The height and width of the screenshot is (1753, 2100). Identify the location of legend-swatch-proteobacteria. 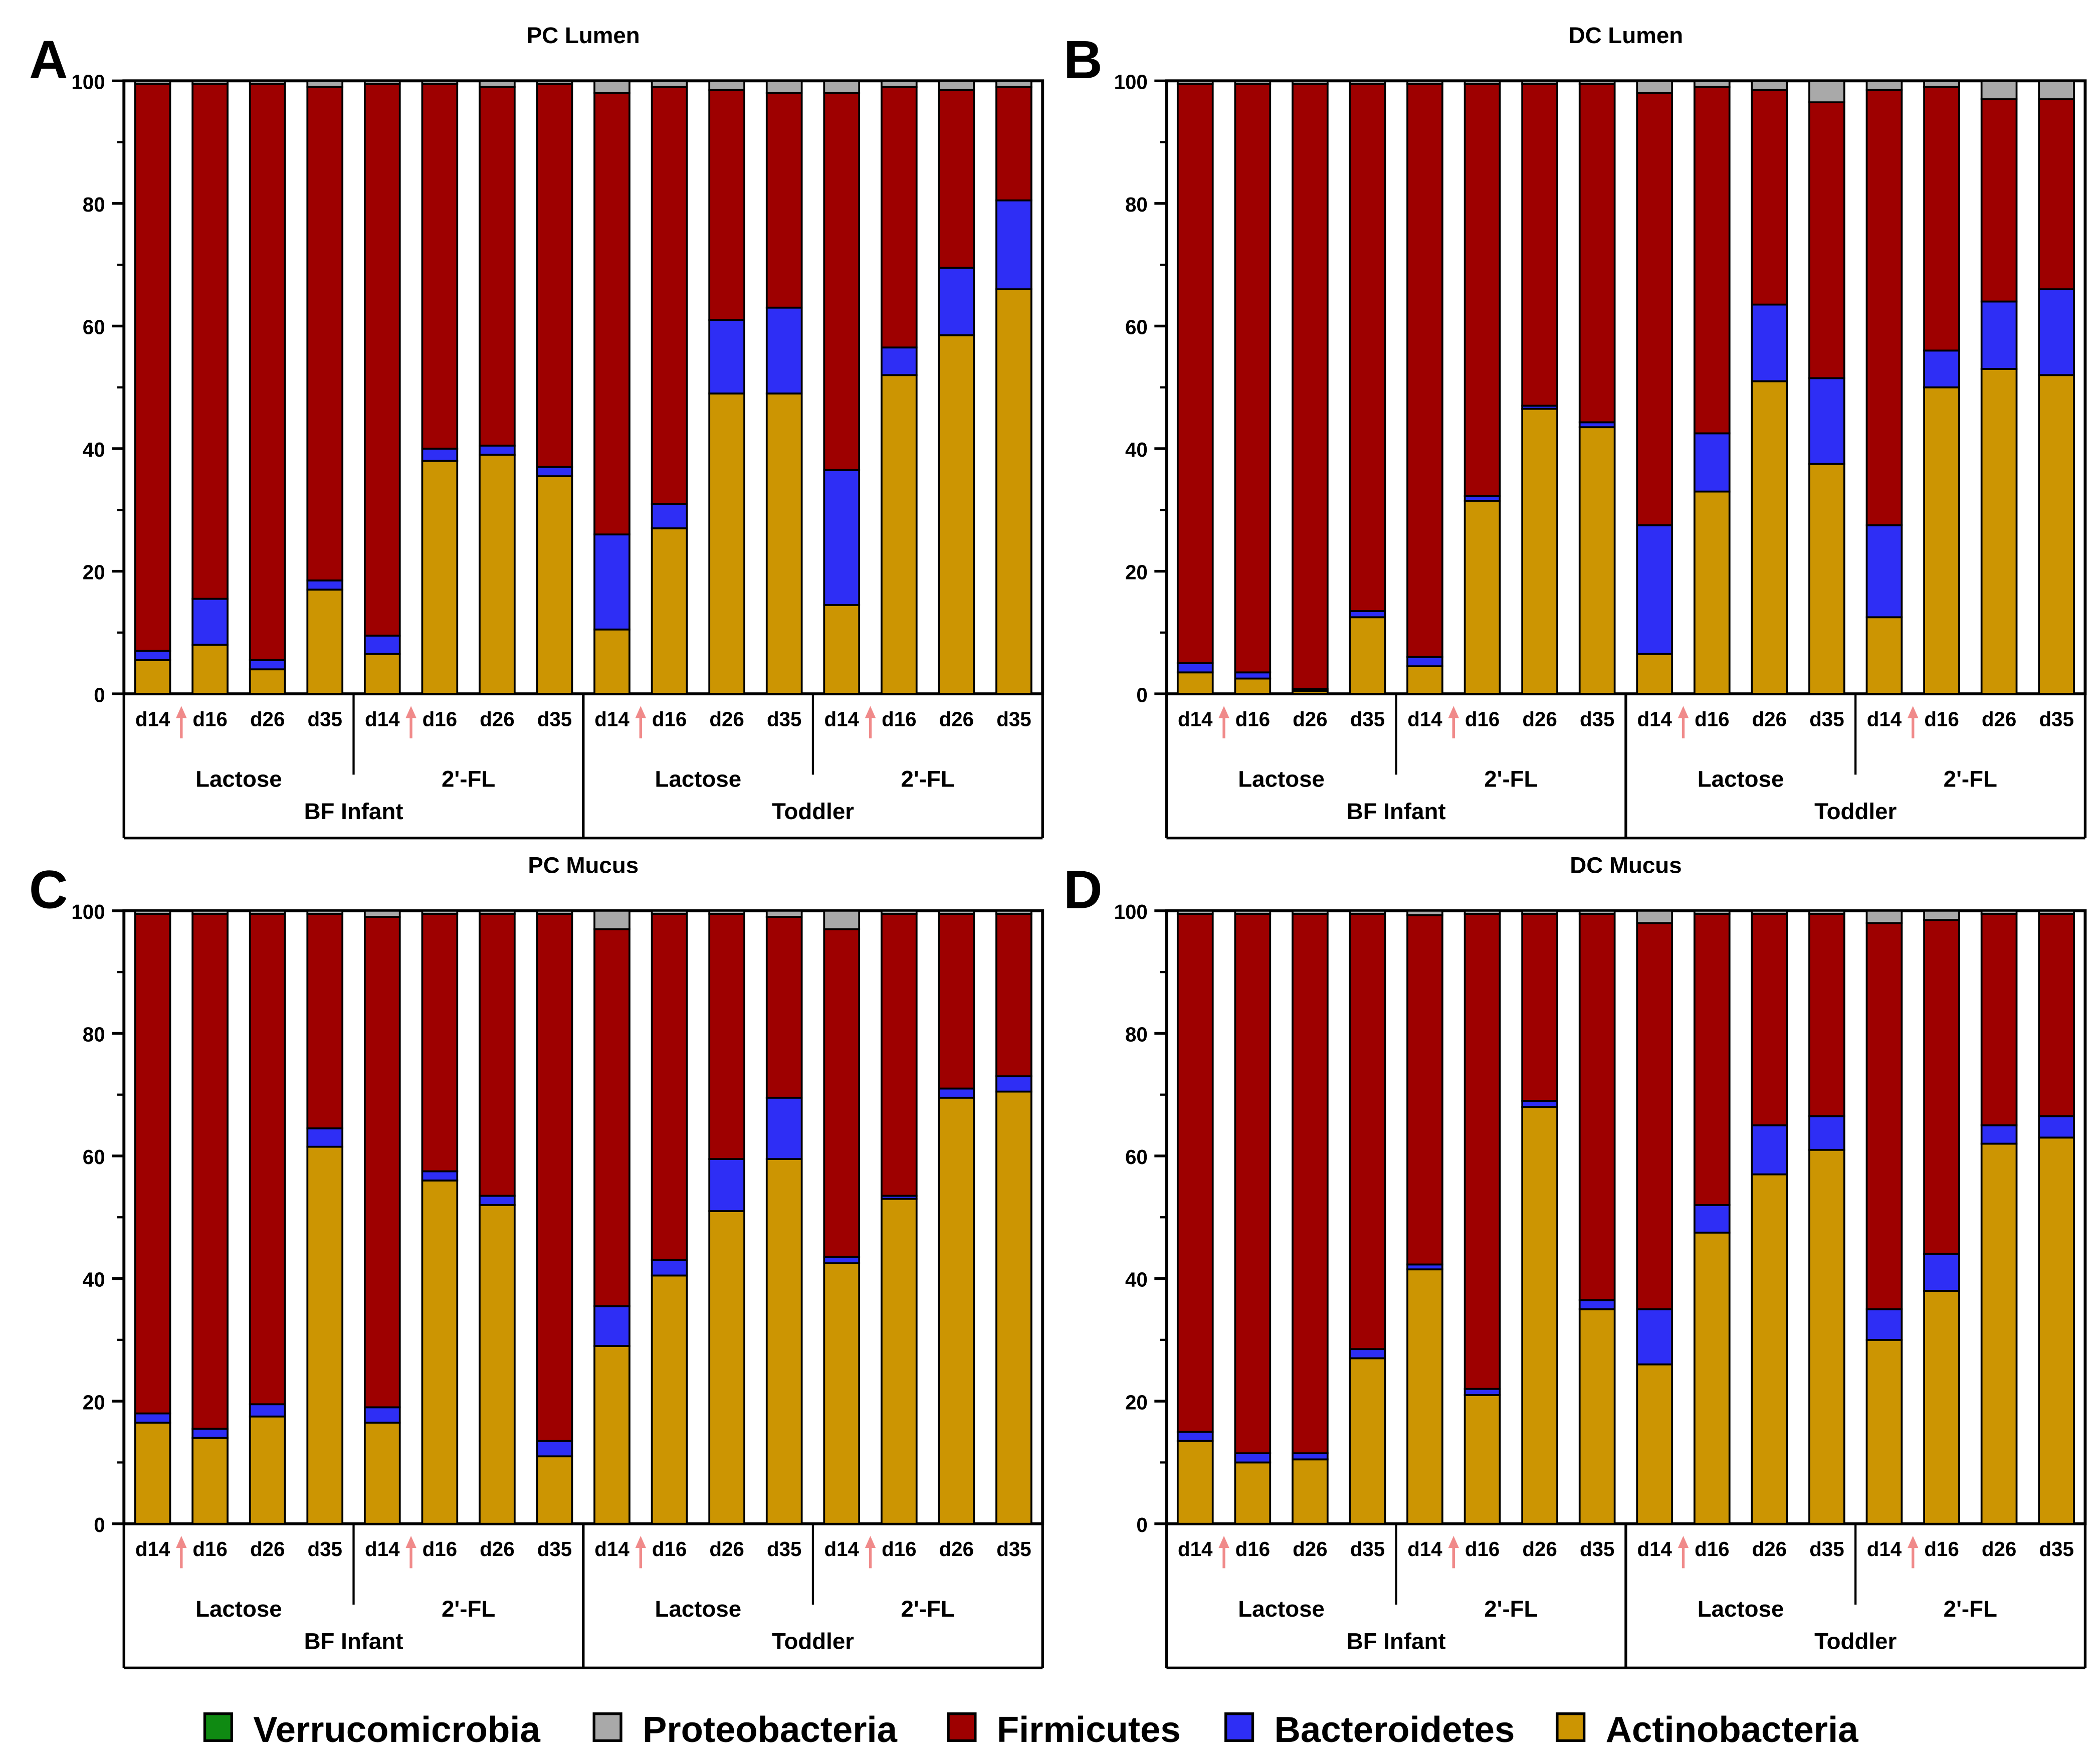
(607, 1727).